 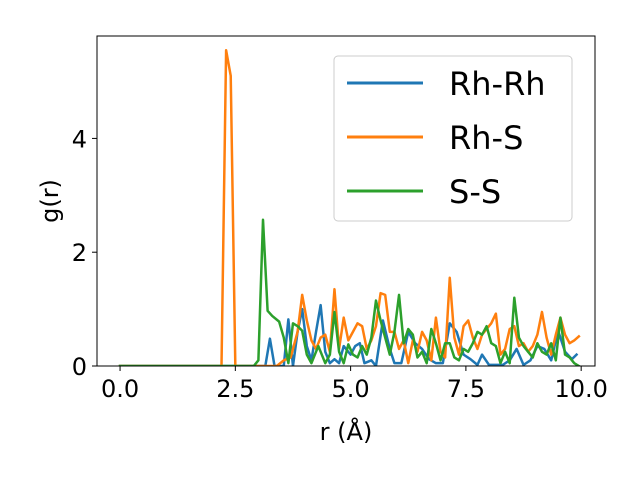 I want to click on legend: Rh-Rh Rh-S S-S, so click(x=453, y=138).